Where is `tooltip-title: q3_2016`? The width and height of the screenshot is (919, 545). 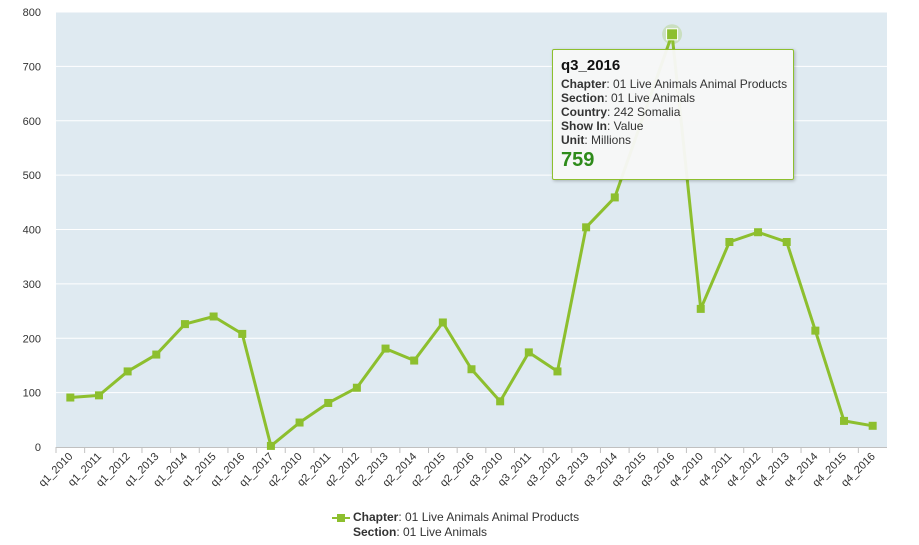
tooltip-title: q3_2016 is located at coordinates (591, 65).